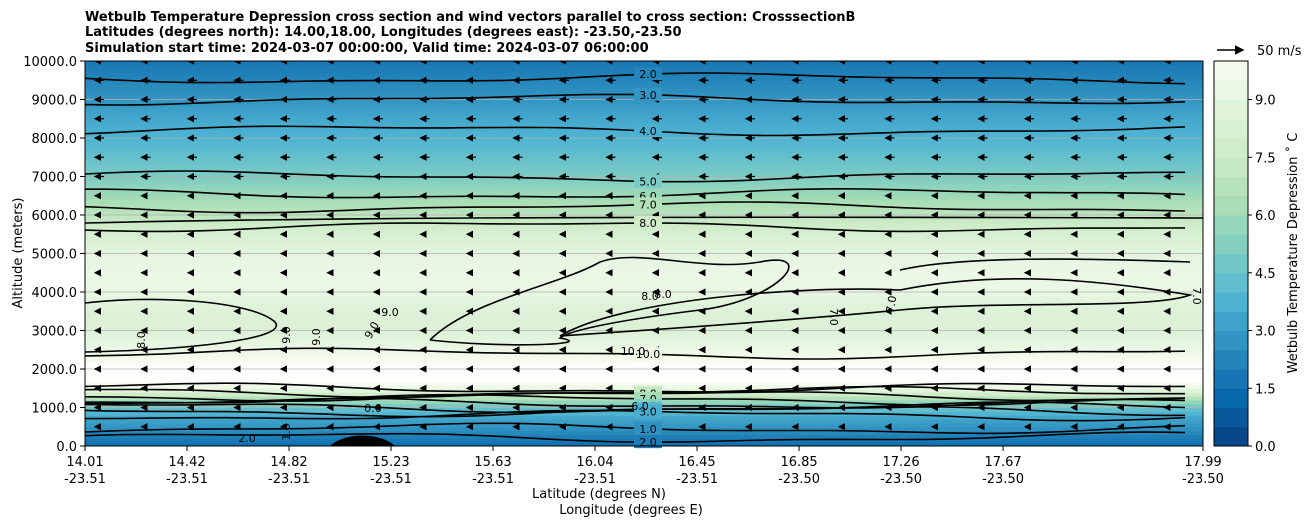 Image resolution: width=1312 pixels, height=526 pixels. What do you see at coordinates (1279, 51) in the screenshot?
I see `quiver-key-label: 50 m/s` at bounding box center [1279, 51].